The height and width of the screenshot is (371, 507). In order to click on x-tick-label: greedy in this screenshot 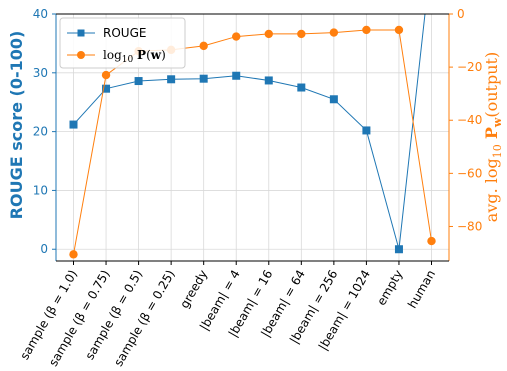, I will do `click(193, 289)`.